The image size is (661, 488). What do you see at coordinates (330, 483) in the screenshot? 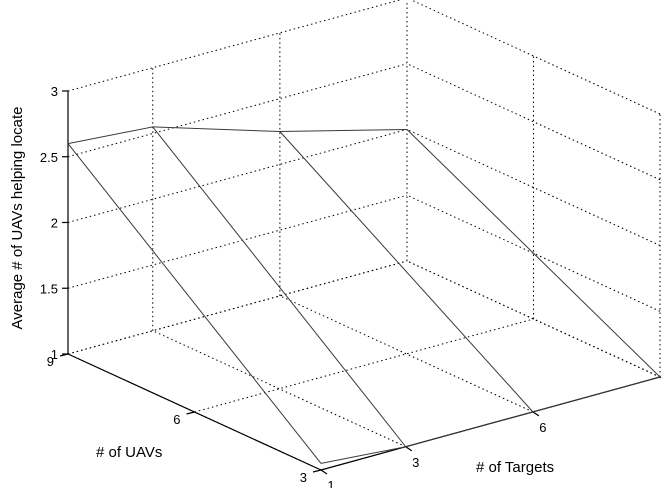
I see `x-tick-label: 1` at bounding box center [330, 483].